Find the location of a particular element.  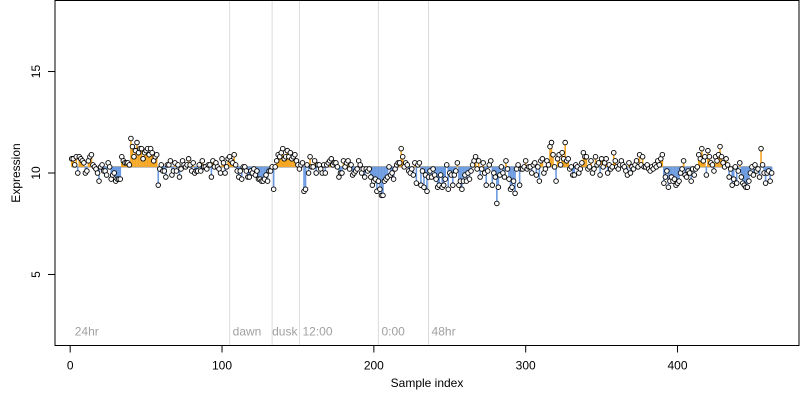

y-tick-label: 10 is located at coordinates (36, 173).